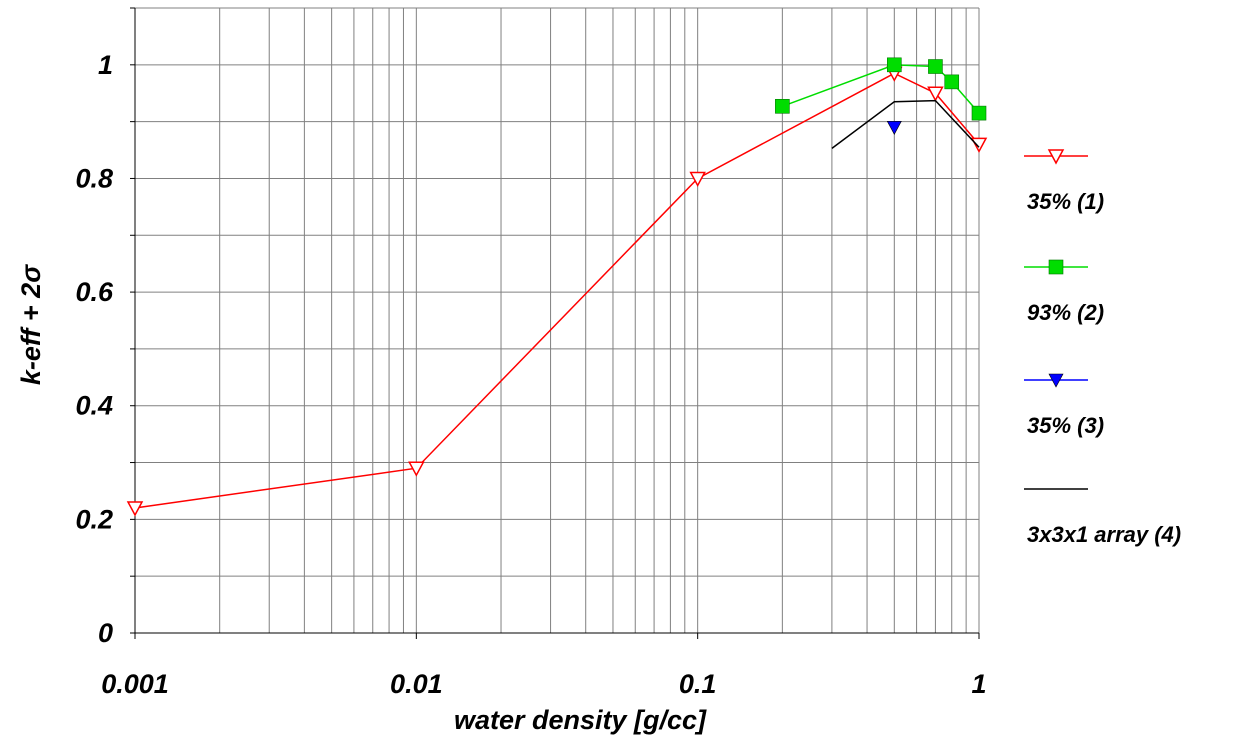 The image size is (1237, 740). I want to click on x-tick-label: 0.001, so click(135, 684).